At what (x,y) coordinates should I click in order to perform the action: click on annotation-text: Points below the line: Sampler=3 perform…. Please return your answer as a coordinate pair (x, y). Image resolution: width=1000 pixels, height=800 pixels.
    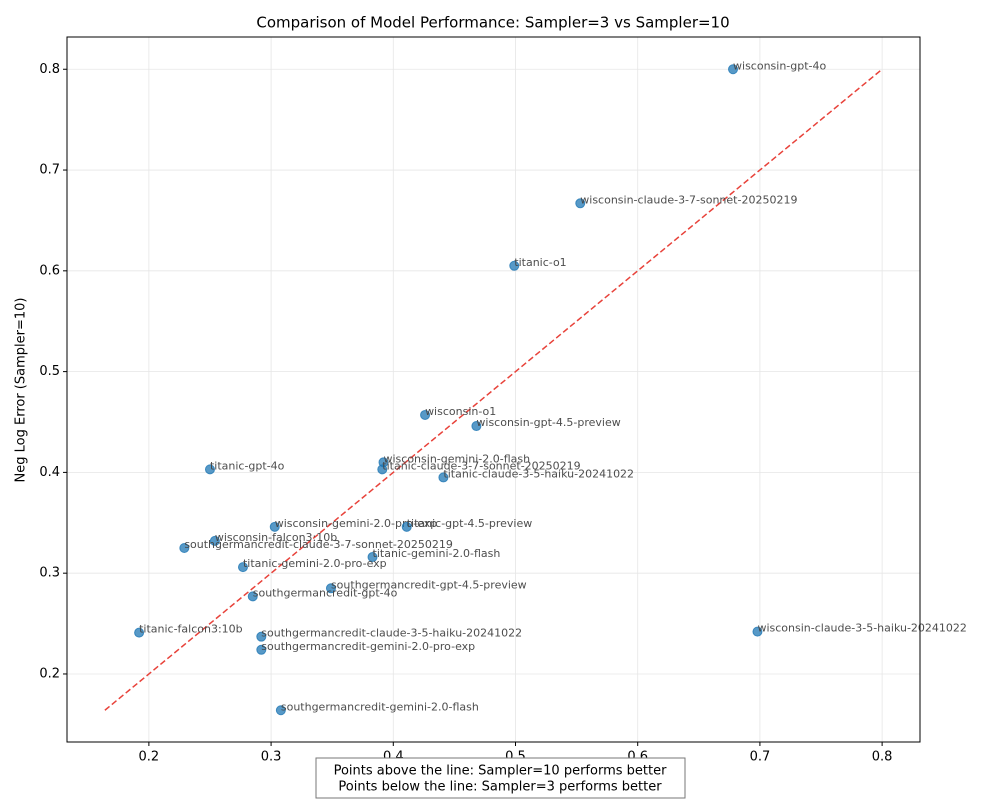
    Looking at the image, I should click on (500, 787).